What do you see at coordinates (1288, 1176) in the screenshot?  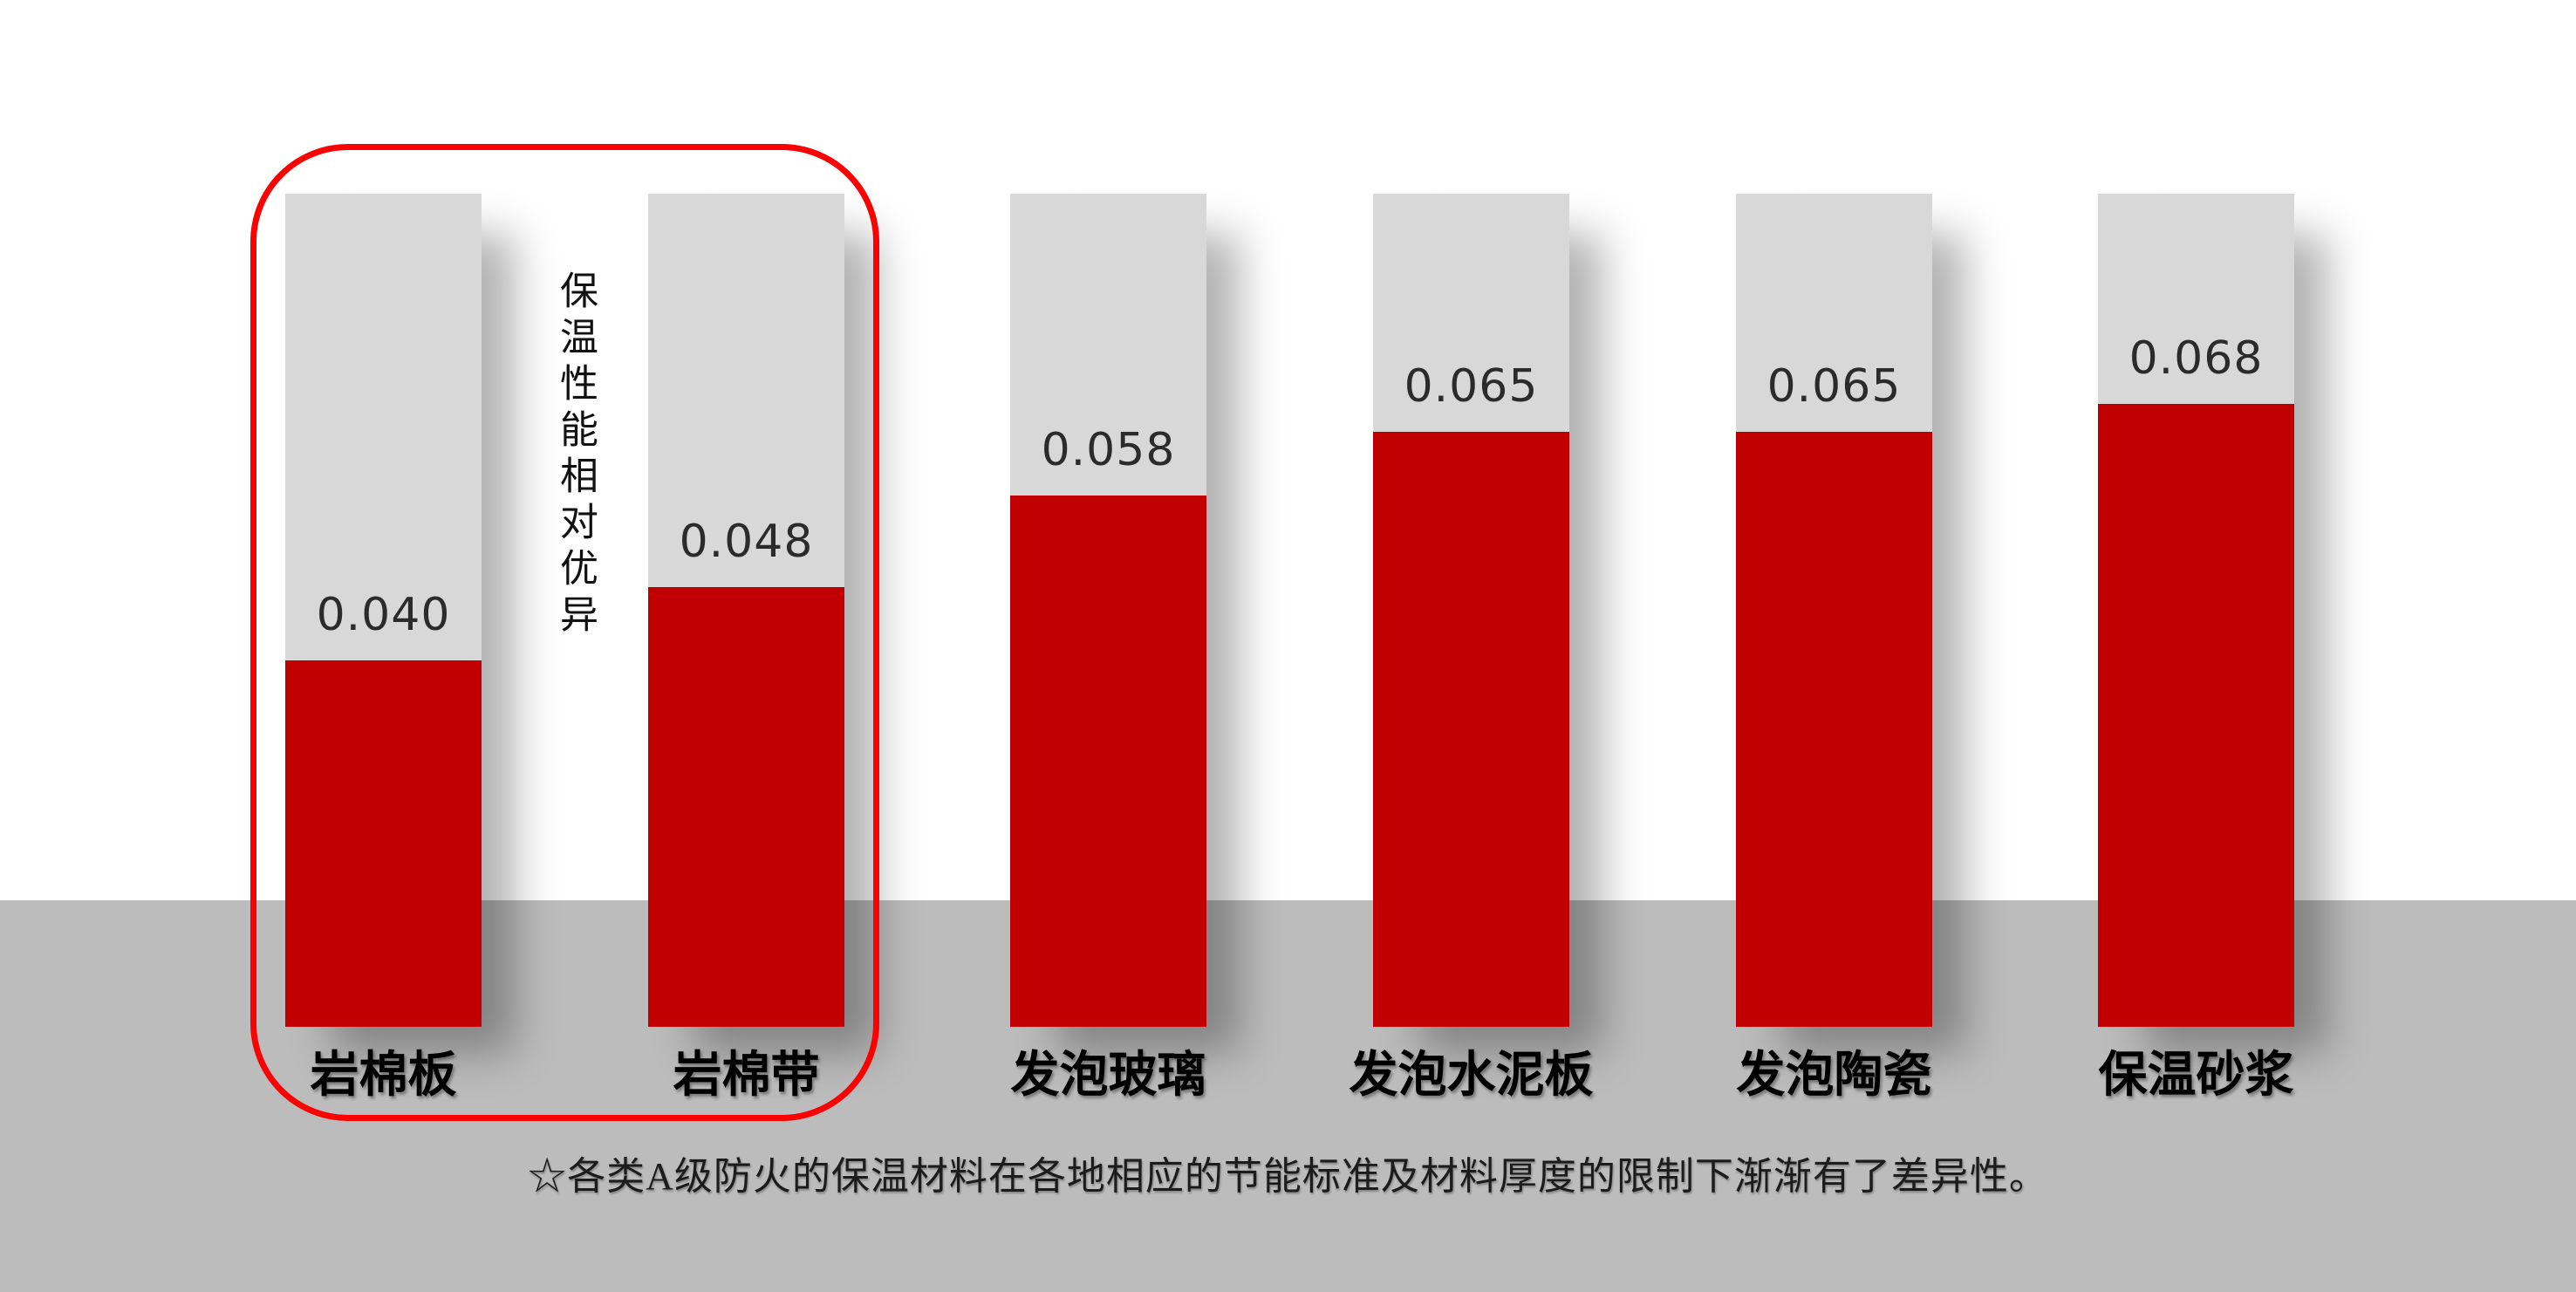 I see `footnote: ☆各类A级防火的保温材料在各地相应的节能标准及材料厚度的限制下渐渐有了差异性。` at bounding box center [1288, 1176].